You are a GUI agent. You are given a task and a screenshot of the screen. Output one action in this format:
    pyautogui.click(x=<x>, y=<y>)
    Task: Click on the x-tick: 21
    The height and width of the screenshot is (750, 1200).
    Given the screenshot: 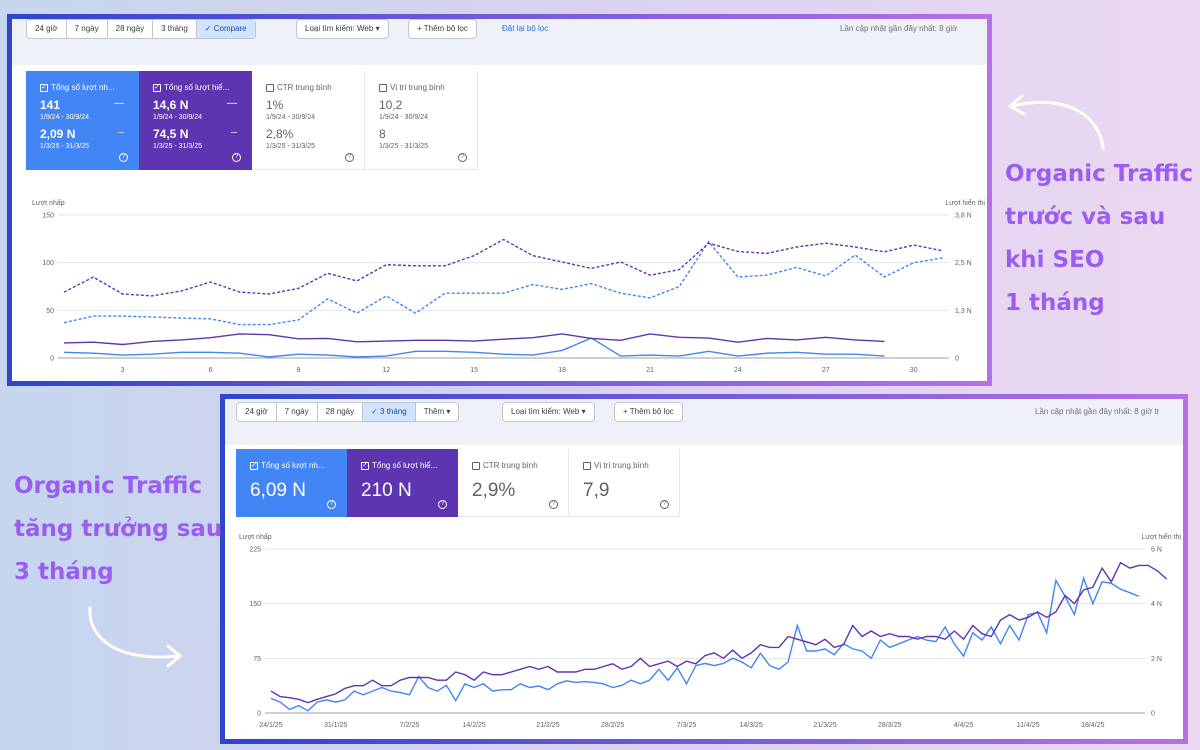 What is the action you would take?
    pyautogui.click(x=650, y=370)
    